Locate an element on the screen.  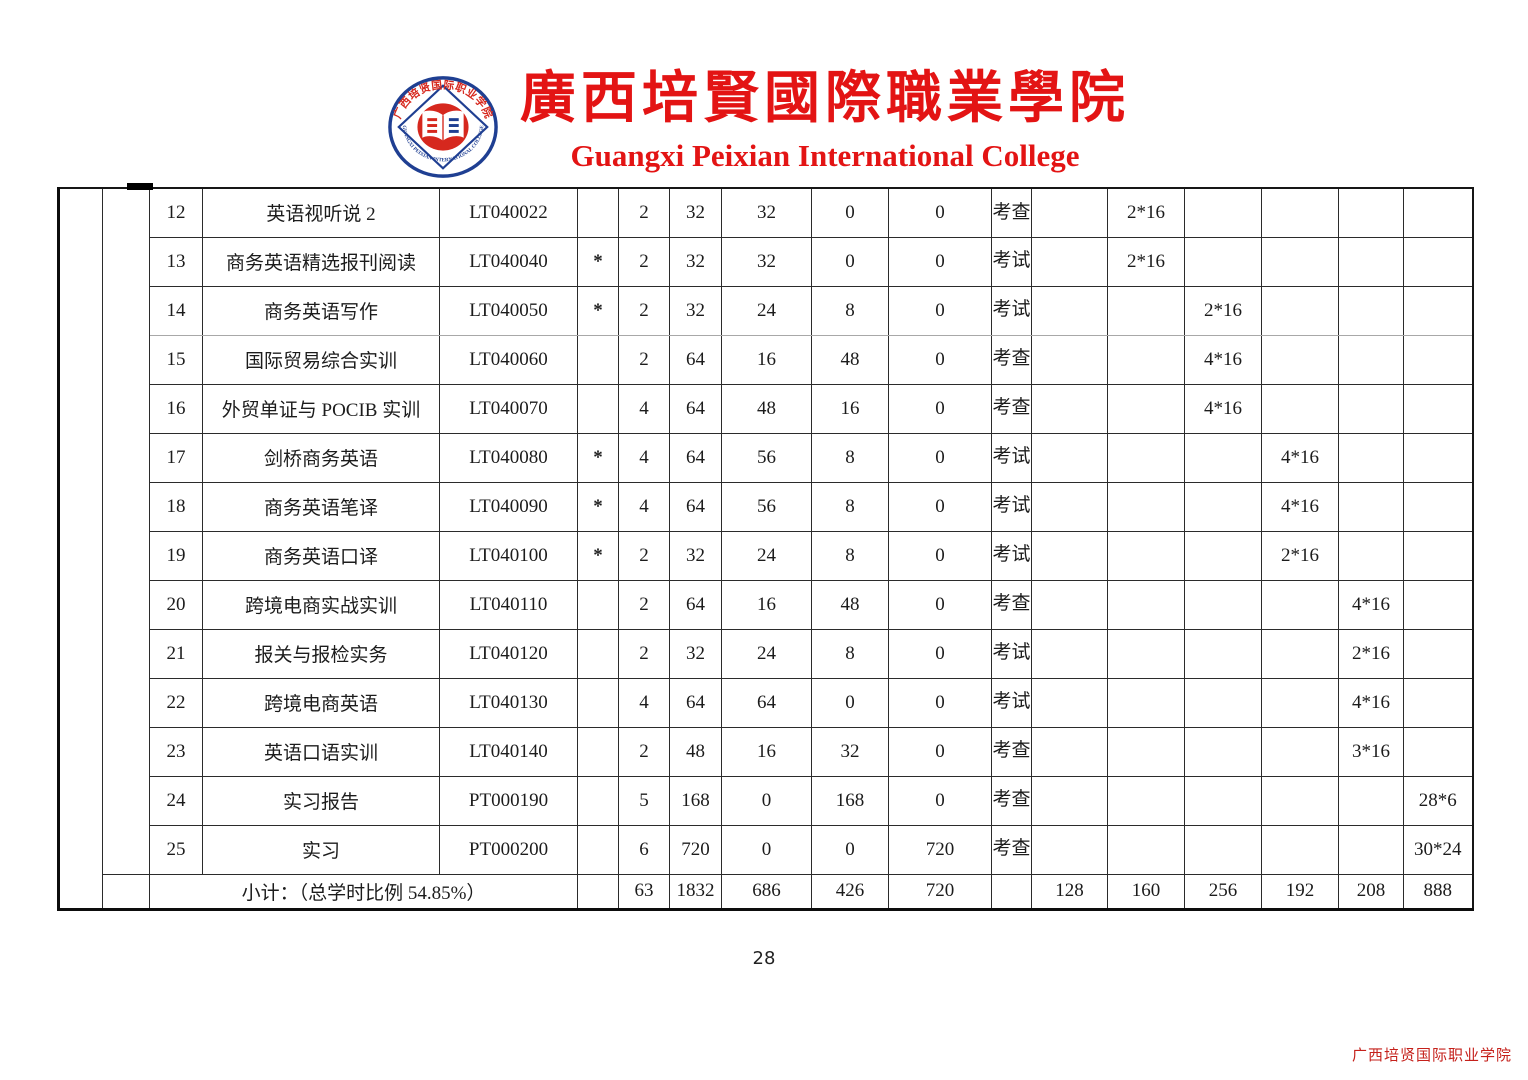
cell-no: 17 is located at coordinates (176, 457).